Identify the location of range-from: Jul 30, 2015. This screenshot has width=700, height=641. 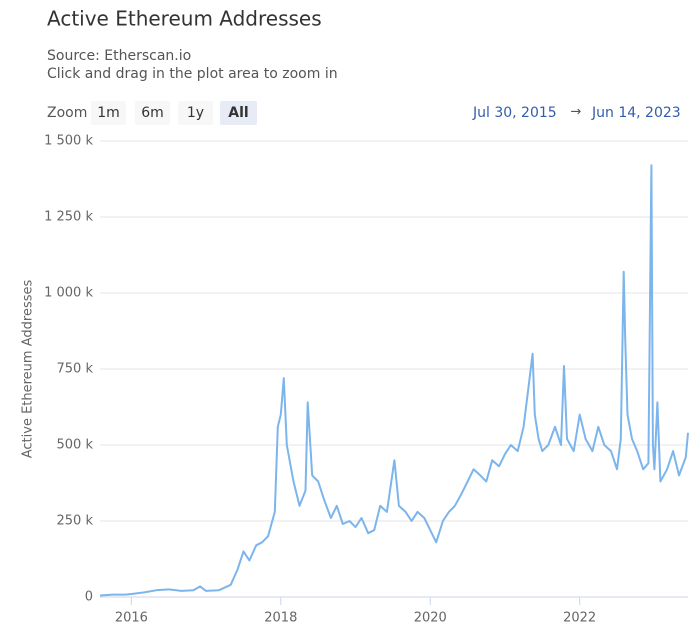
(514, 113).